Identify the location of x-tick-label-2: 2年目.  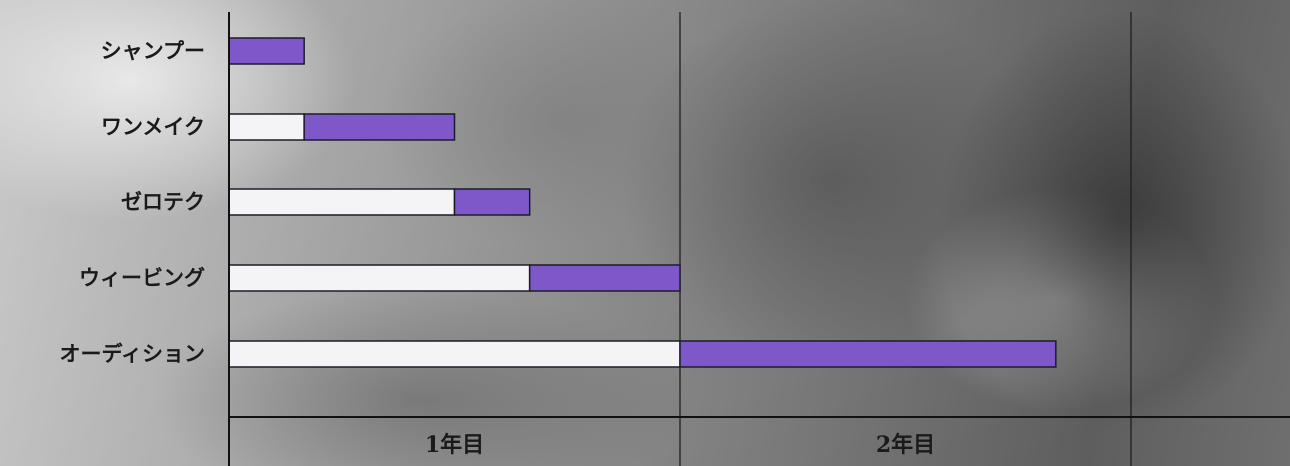
(905, 445).